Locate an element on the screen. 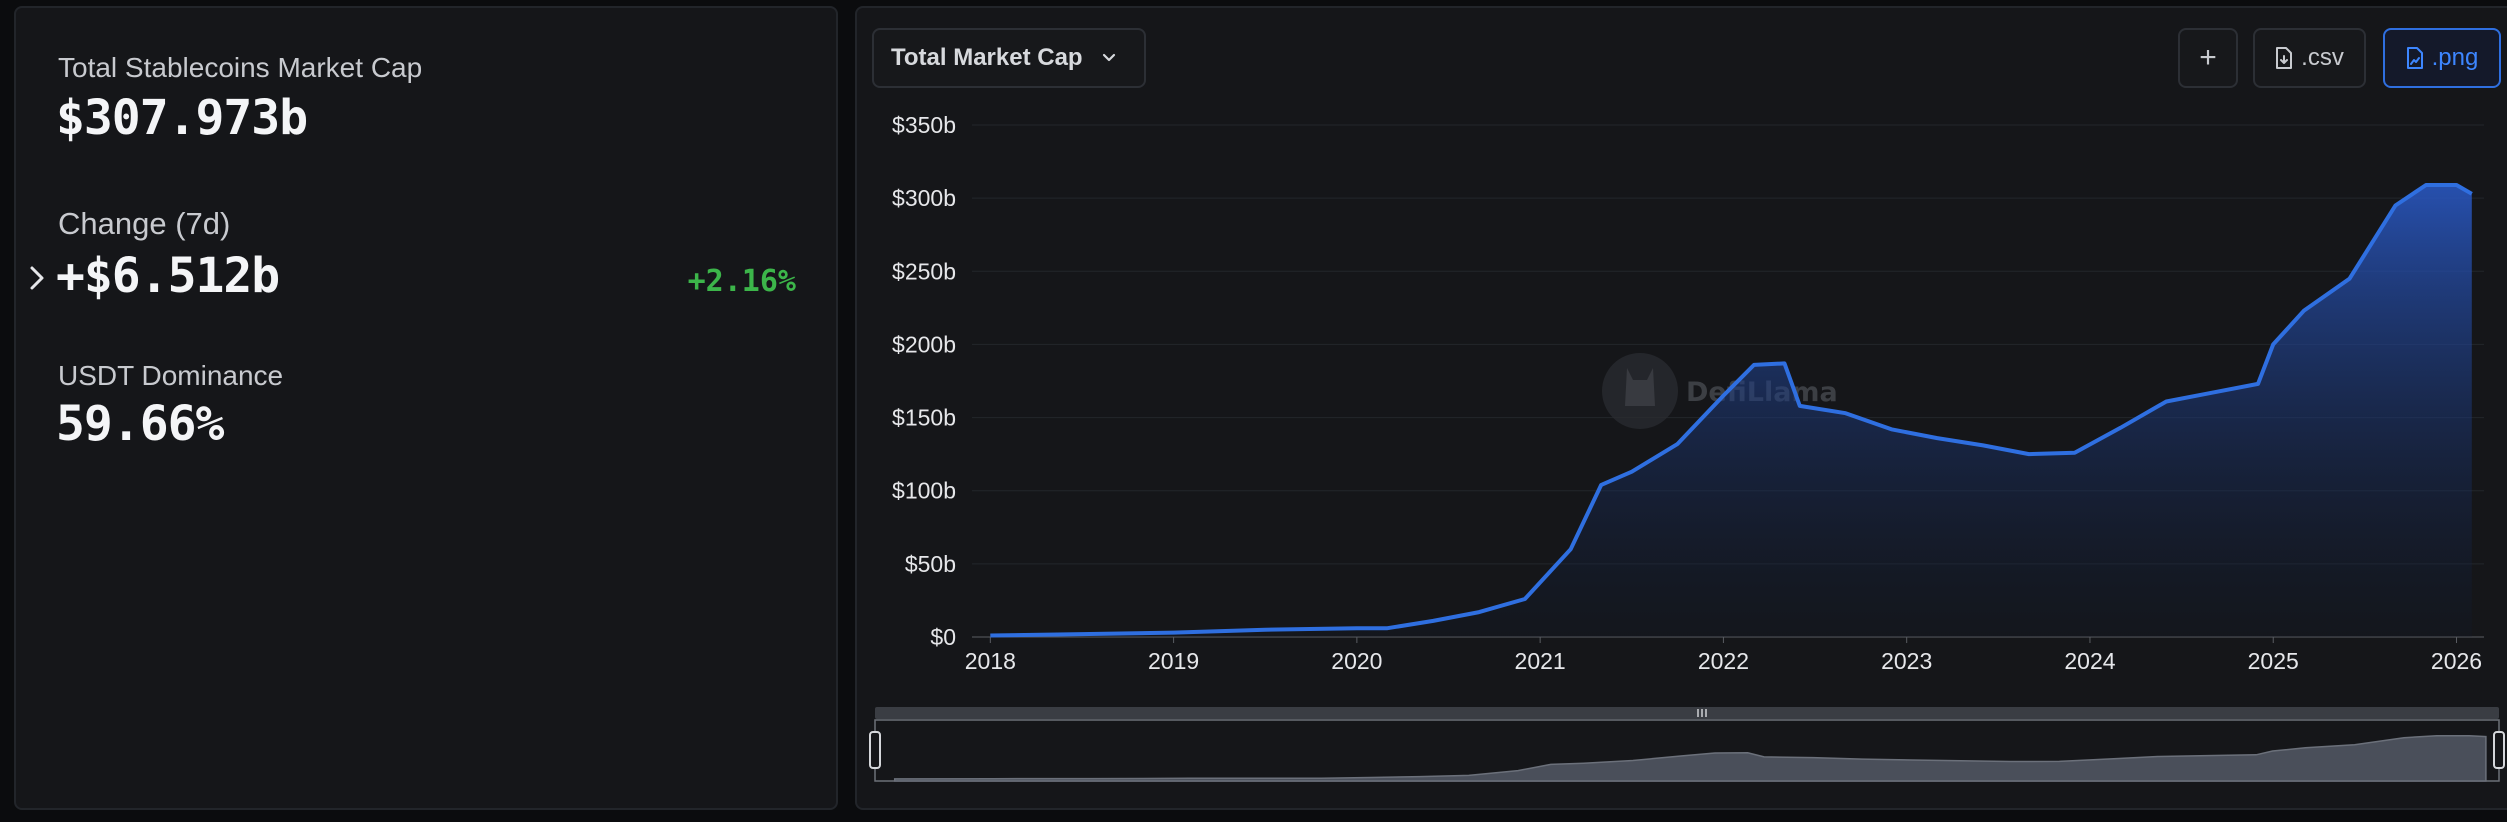  add-button: + is located at coordinates (2208, 58).